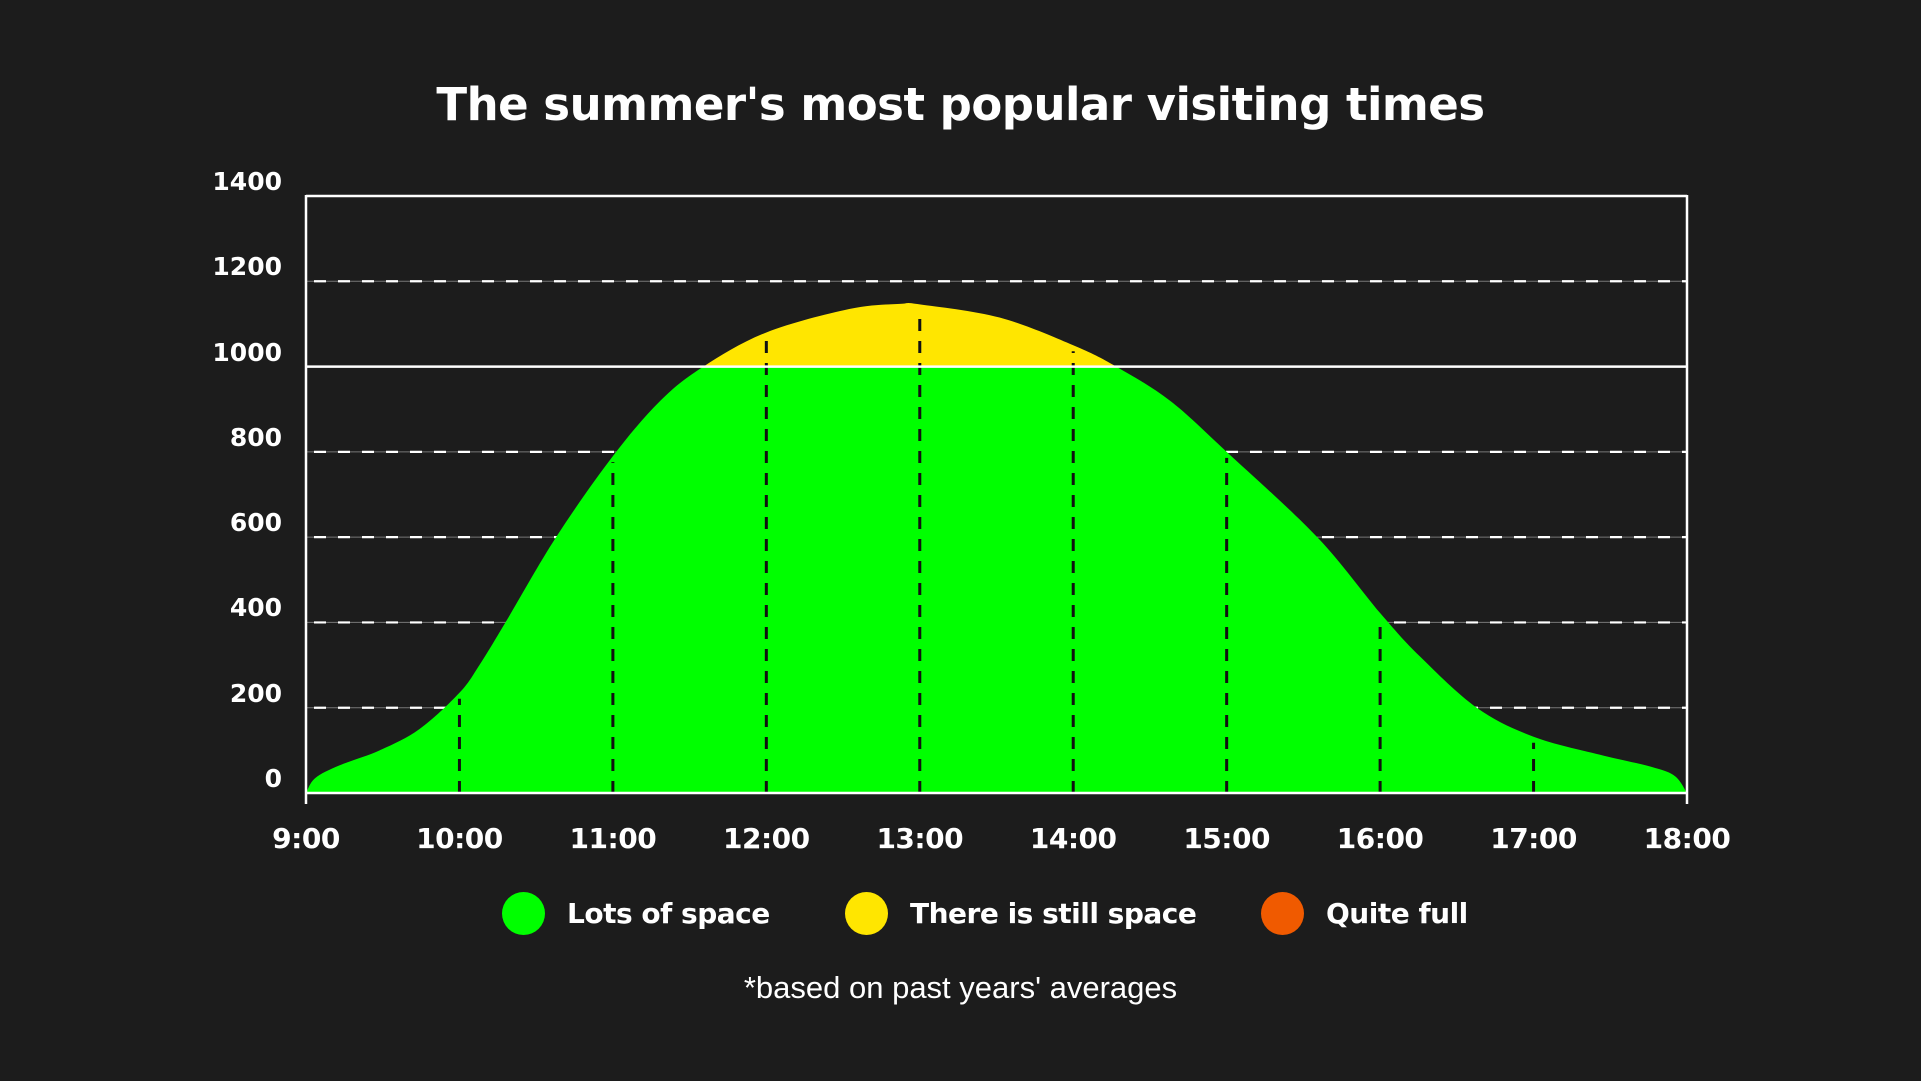 The height and width of the screenshot is (1081, 1921). I want to click on y-tick-label: 200, so click(255, 693).